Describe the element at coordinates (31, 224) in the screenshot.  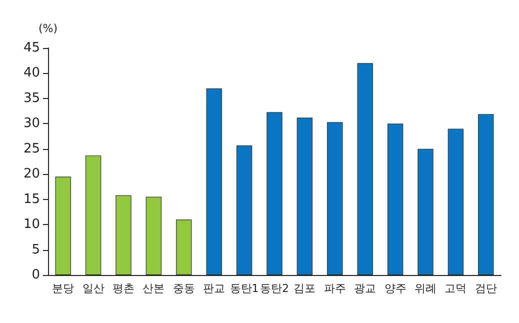
I see `y-tick-label: 10` at that location.